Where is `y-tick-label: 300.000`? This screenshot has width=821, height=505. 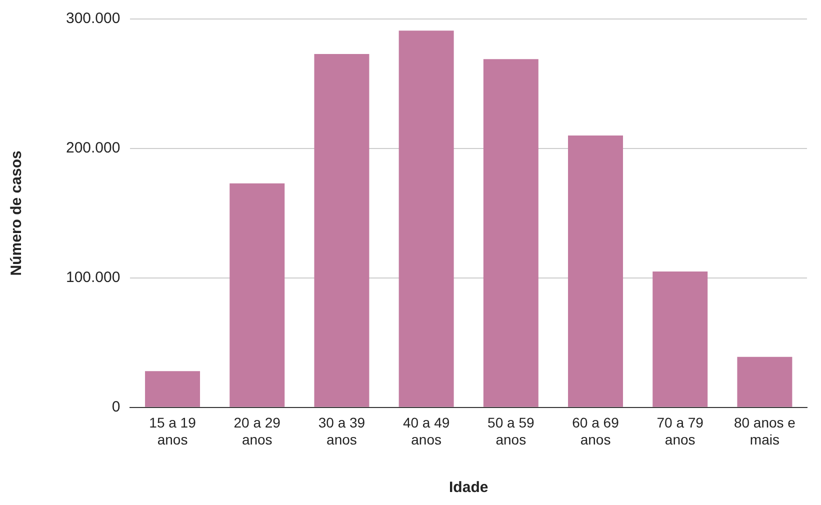 y-tick-label: 300.000 is located at coordinates (93, 19).